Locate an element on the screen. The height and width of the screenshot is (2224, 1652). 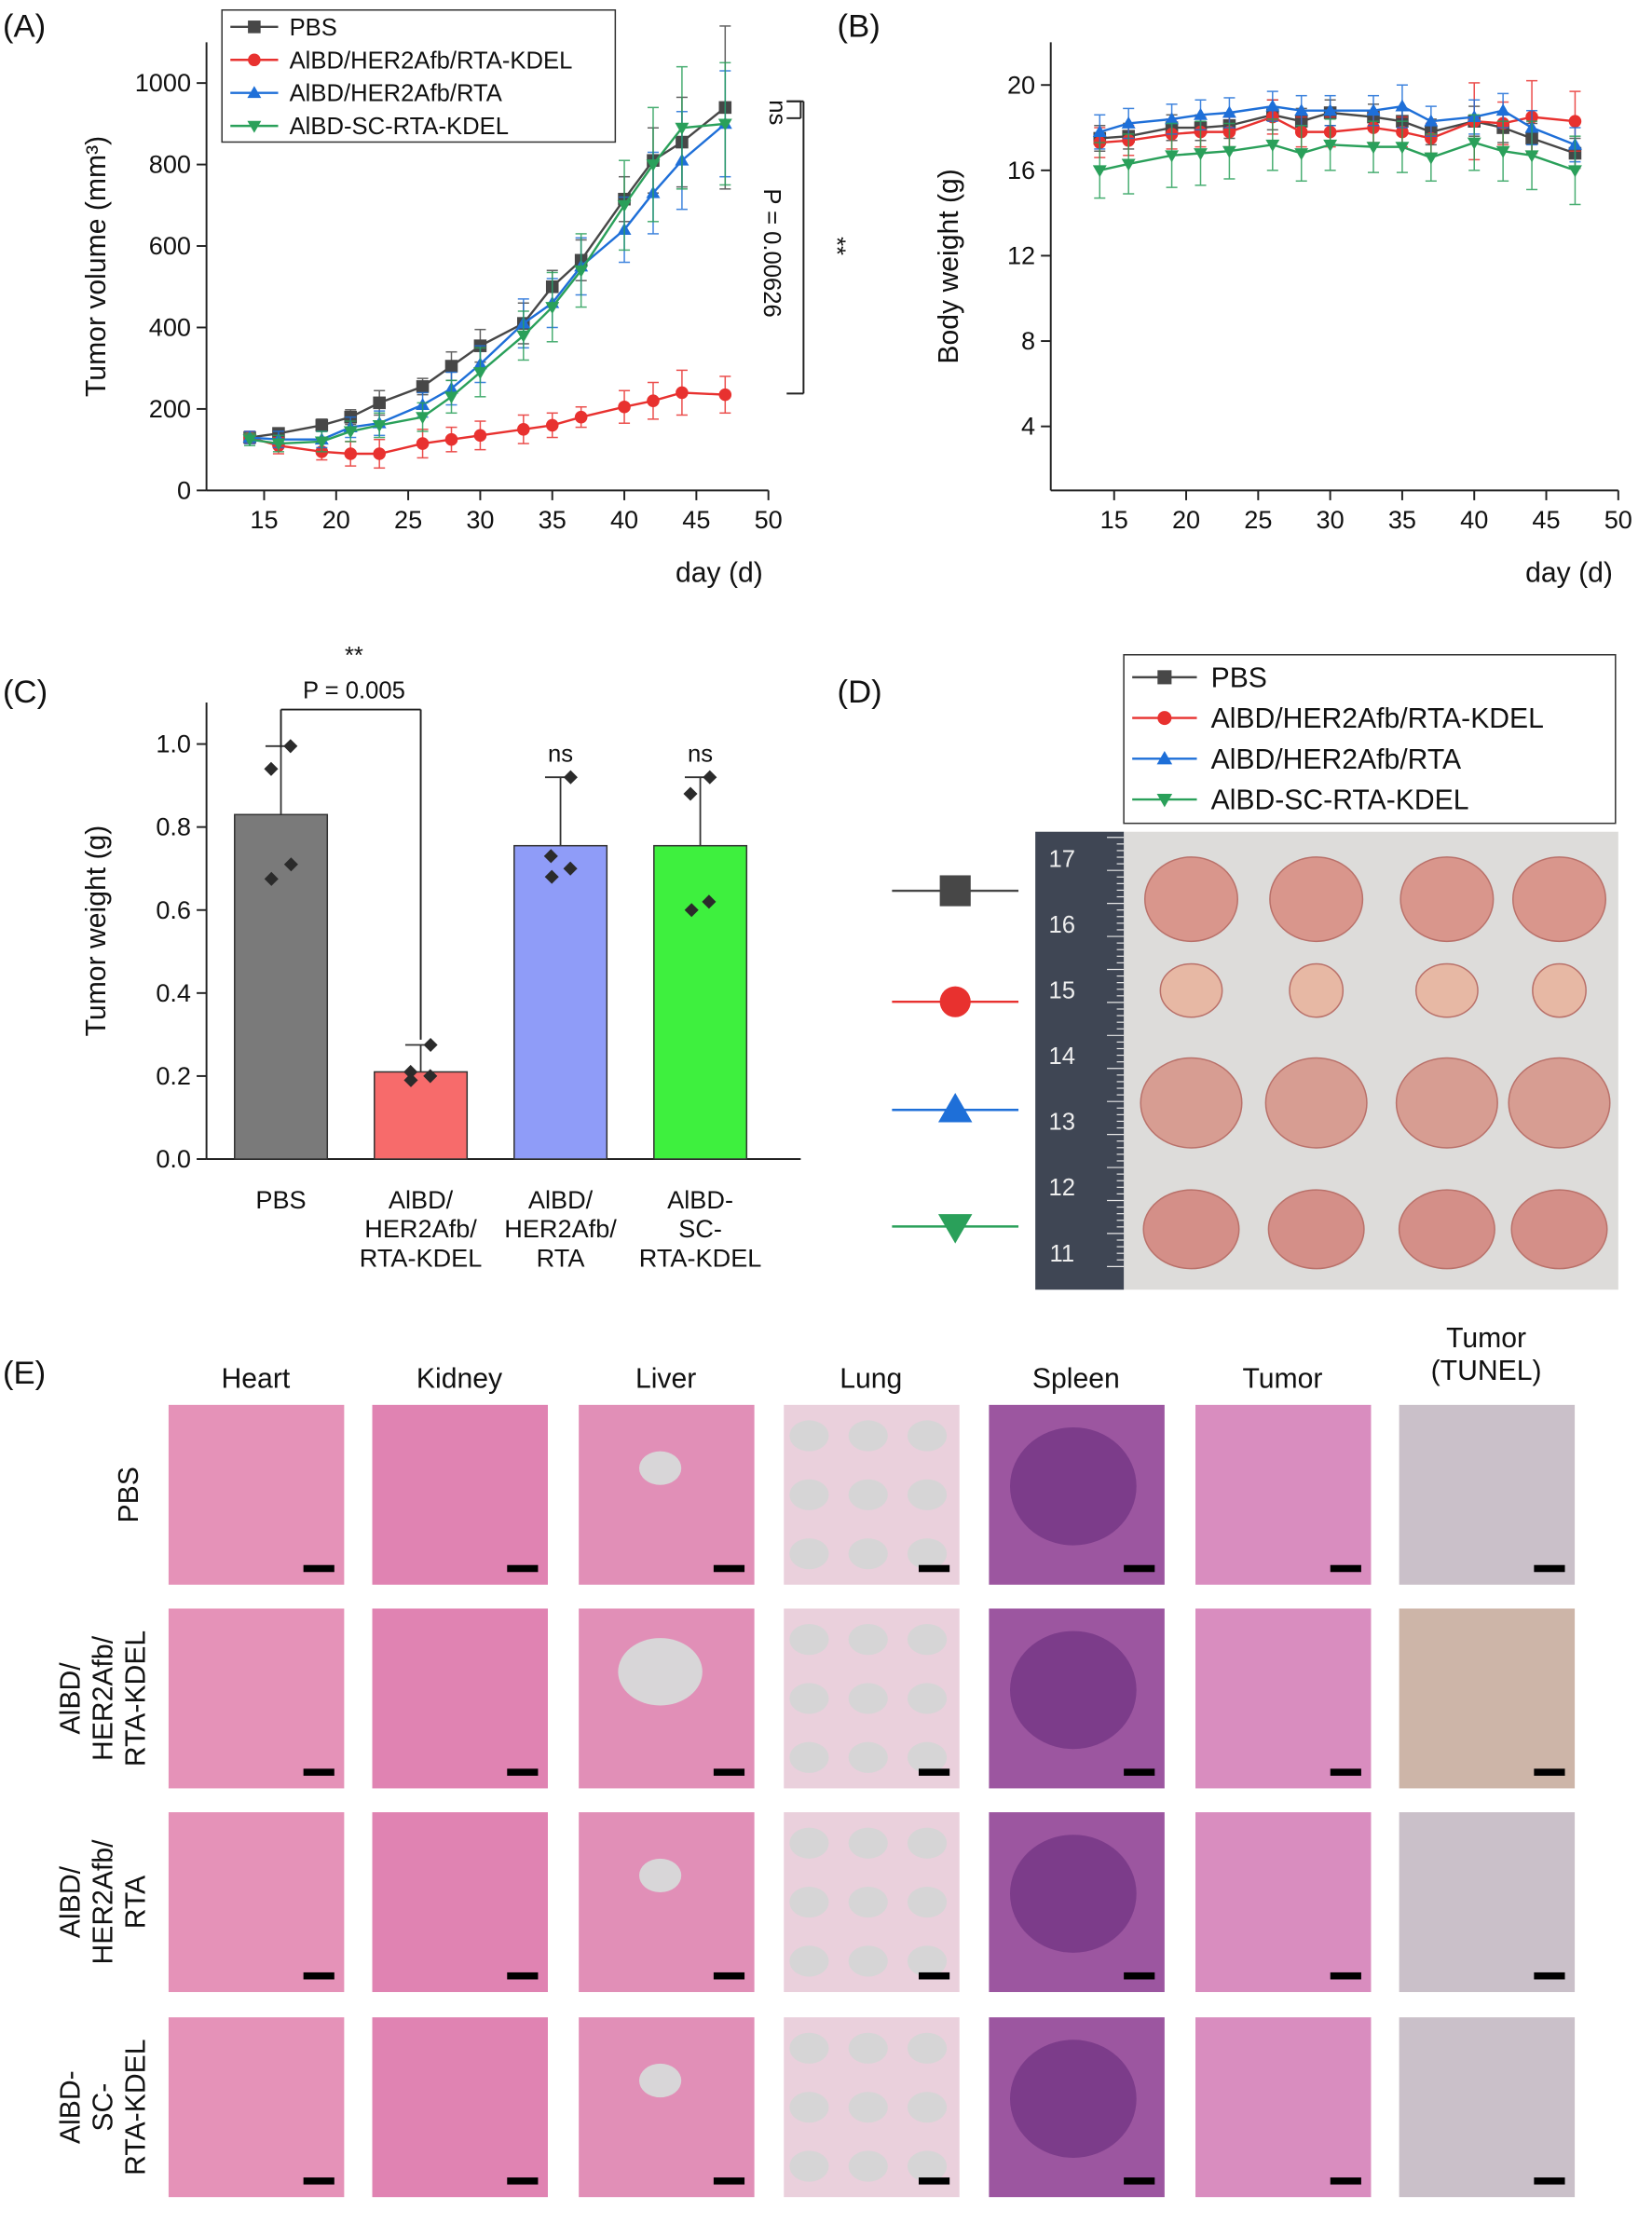
column-header: Tumor is located at coordinates (1283, 1379).